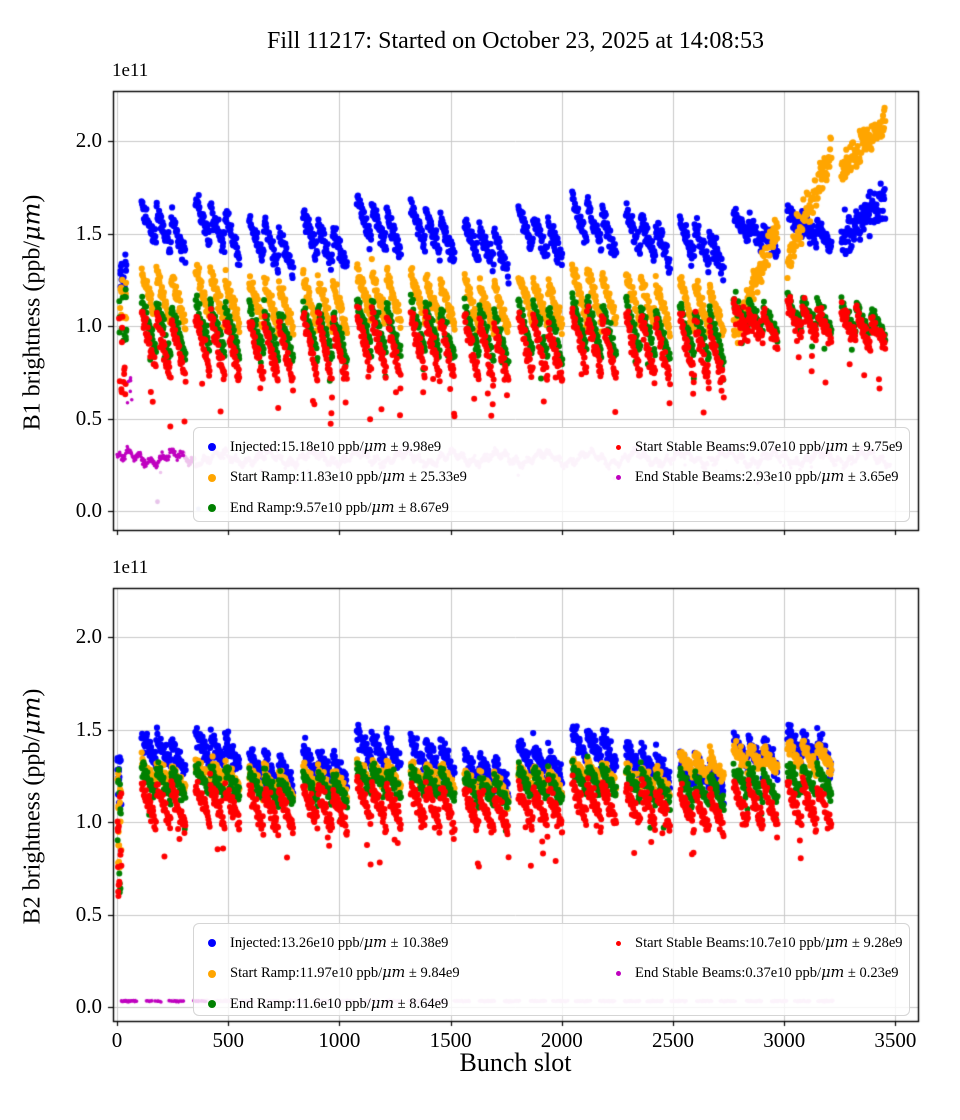  I want to click on legend-entry-end-stable-beams: End Stable Beams:2.93e10 ppb/μm ± 3.65e9, so click(756, 478).